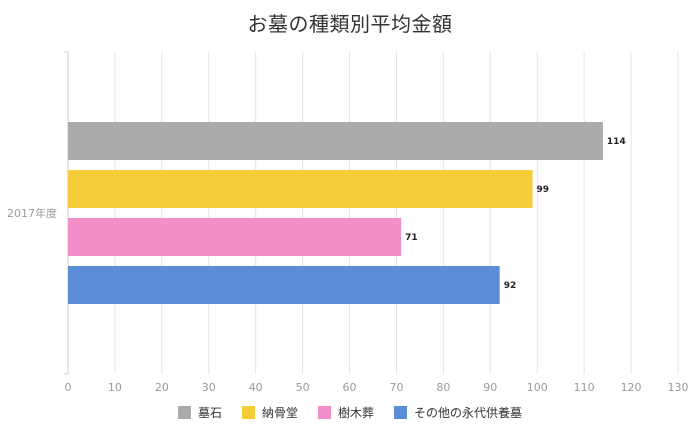 The width and height of the screenshot is (700, 432). I want to click on legend-item-1: 墓石, so click(199, 412).